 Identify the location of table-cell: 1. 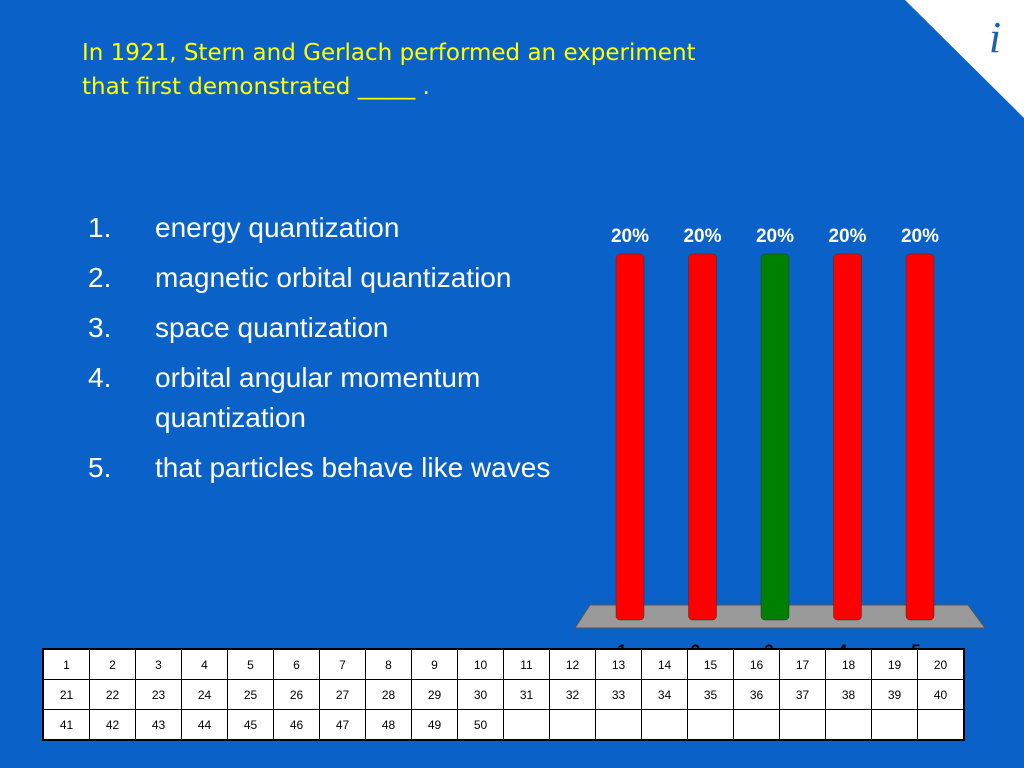
(66, 664).